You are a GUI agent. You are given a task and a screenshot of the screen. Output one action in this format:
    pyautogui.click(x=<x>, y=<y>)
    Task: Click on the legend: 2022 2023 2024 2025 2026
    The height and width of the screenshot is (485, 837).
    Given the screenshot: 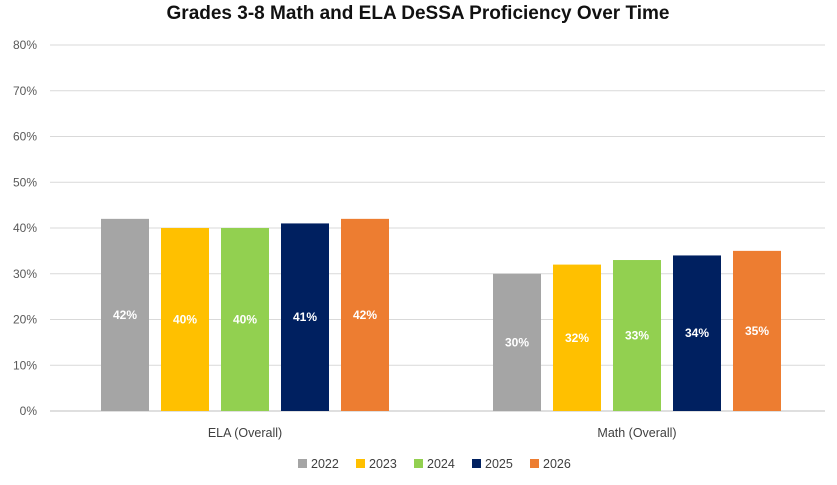 What is the action you would take?
    pyautogui.click(x=434, y=464)
    